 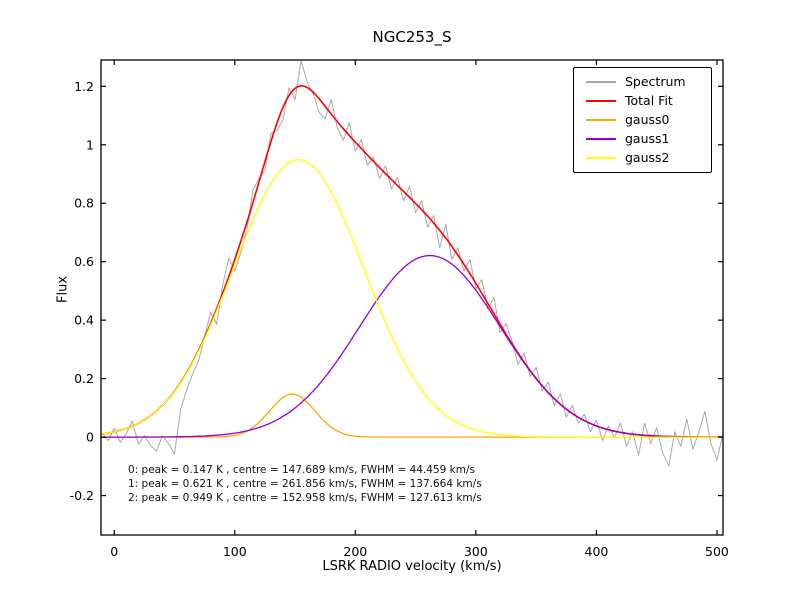 What do you see at coordinates (476, 551) in the screenshot?
I see `x-tick-label: 300` at bounding box center [476, 551].